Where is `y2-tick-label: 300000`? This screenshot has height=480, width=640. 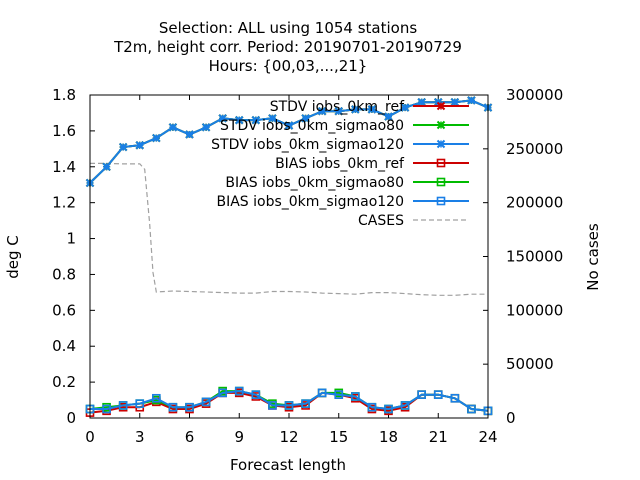
y2-tick-label: 300000 is located at coordinates (534, 95).